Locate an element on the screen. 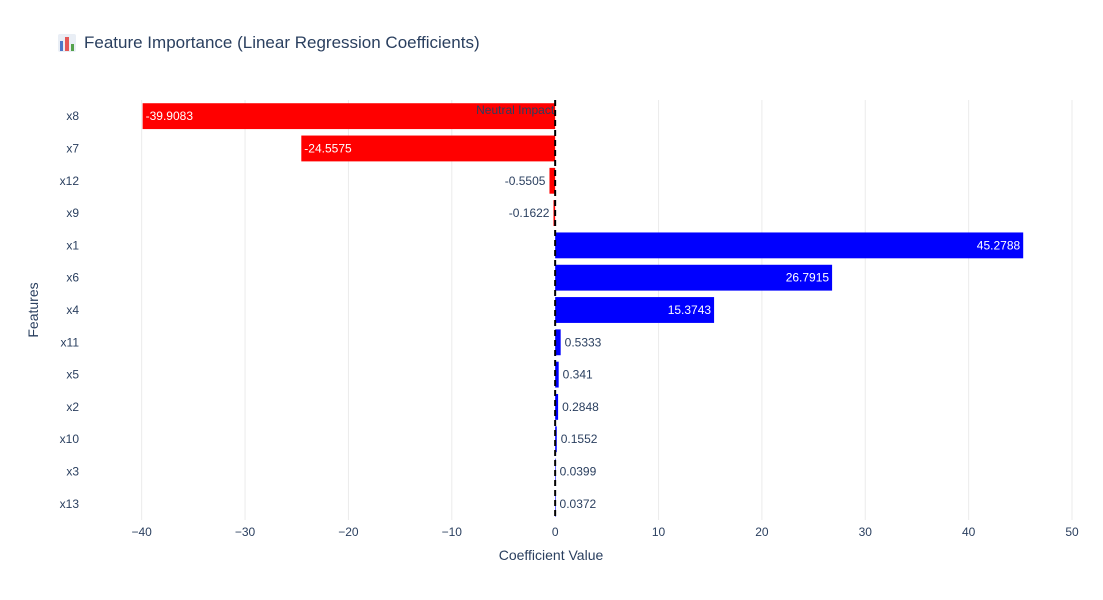  value-label-x8: -39.9083 is located at coordinates (170, 116).